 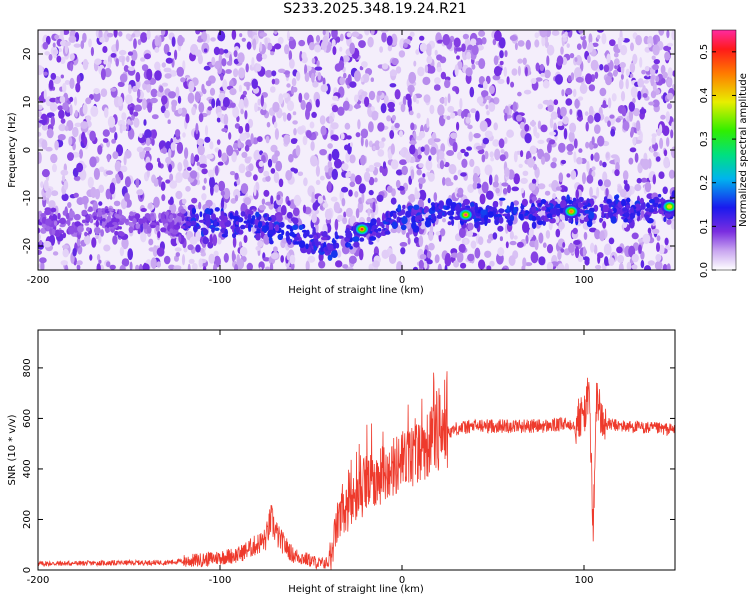 What do you see at coordinates (27, 519) in the screenshot?
I see `y-tick-label: 200` at bounding box center [27, 519].